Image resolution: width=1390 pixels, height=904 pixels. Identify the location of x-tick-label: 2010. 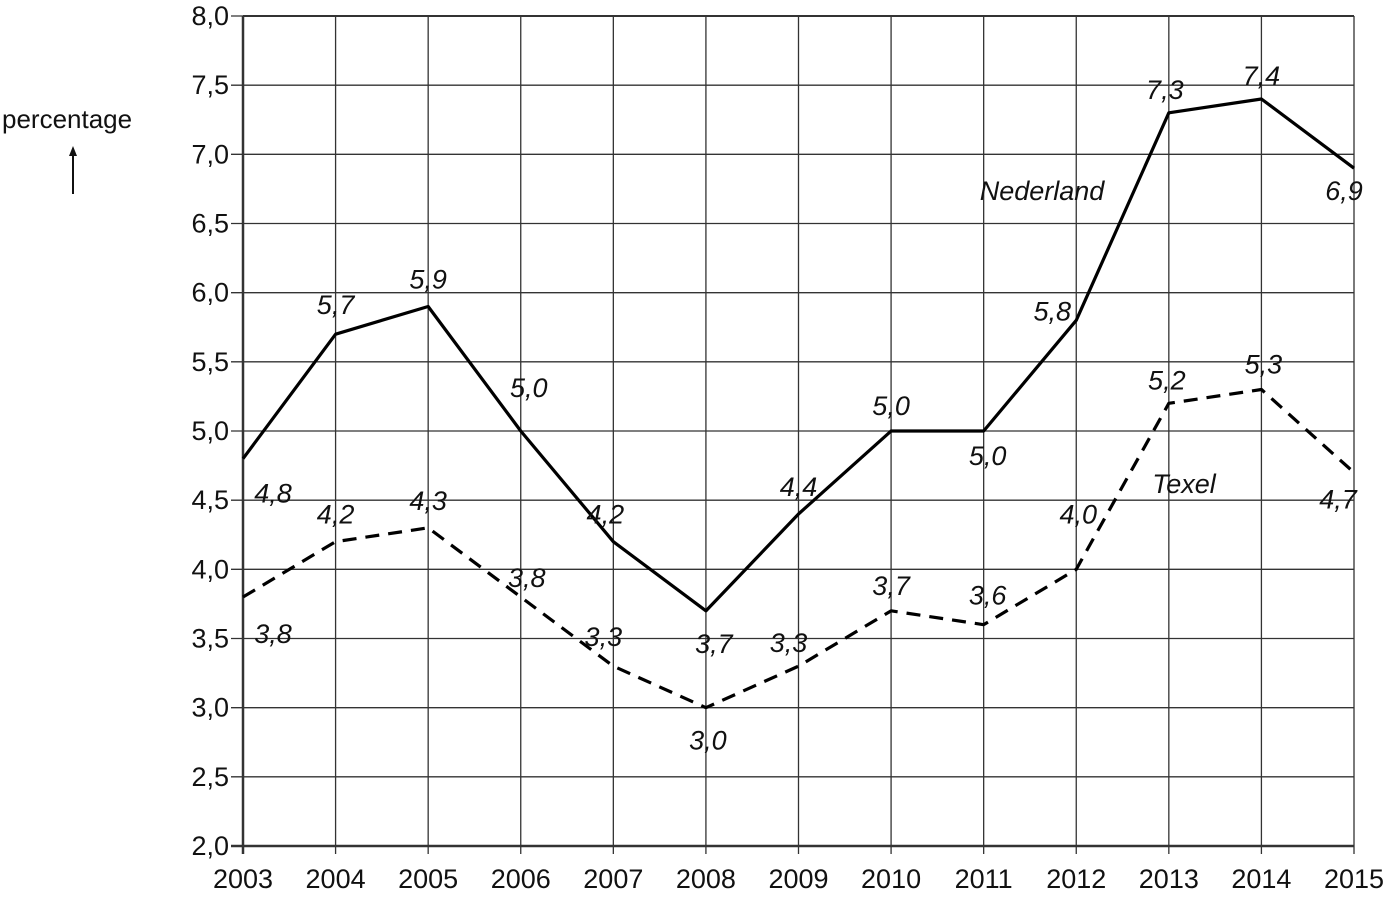
(891, 879).